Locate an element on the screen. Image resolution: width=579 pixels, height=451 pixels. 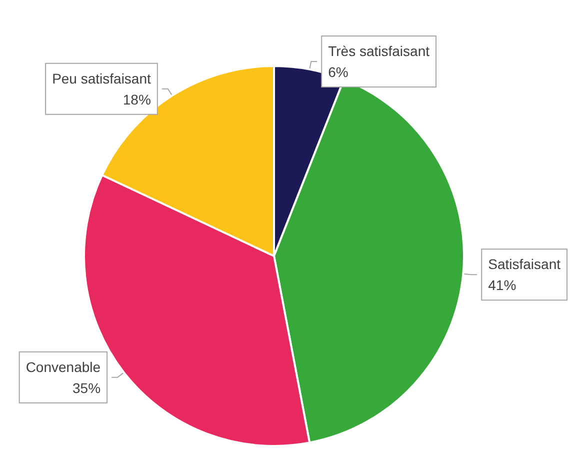
slice-label: Peu satisfaisant is located at coordinates (102, 78).